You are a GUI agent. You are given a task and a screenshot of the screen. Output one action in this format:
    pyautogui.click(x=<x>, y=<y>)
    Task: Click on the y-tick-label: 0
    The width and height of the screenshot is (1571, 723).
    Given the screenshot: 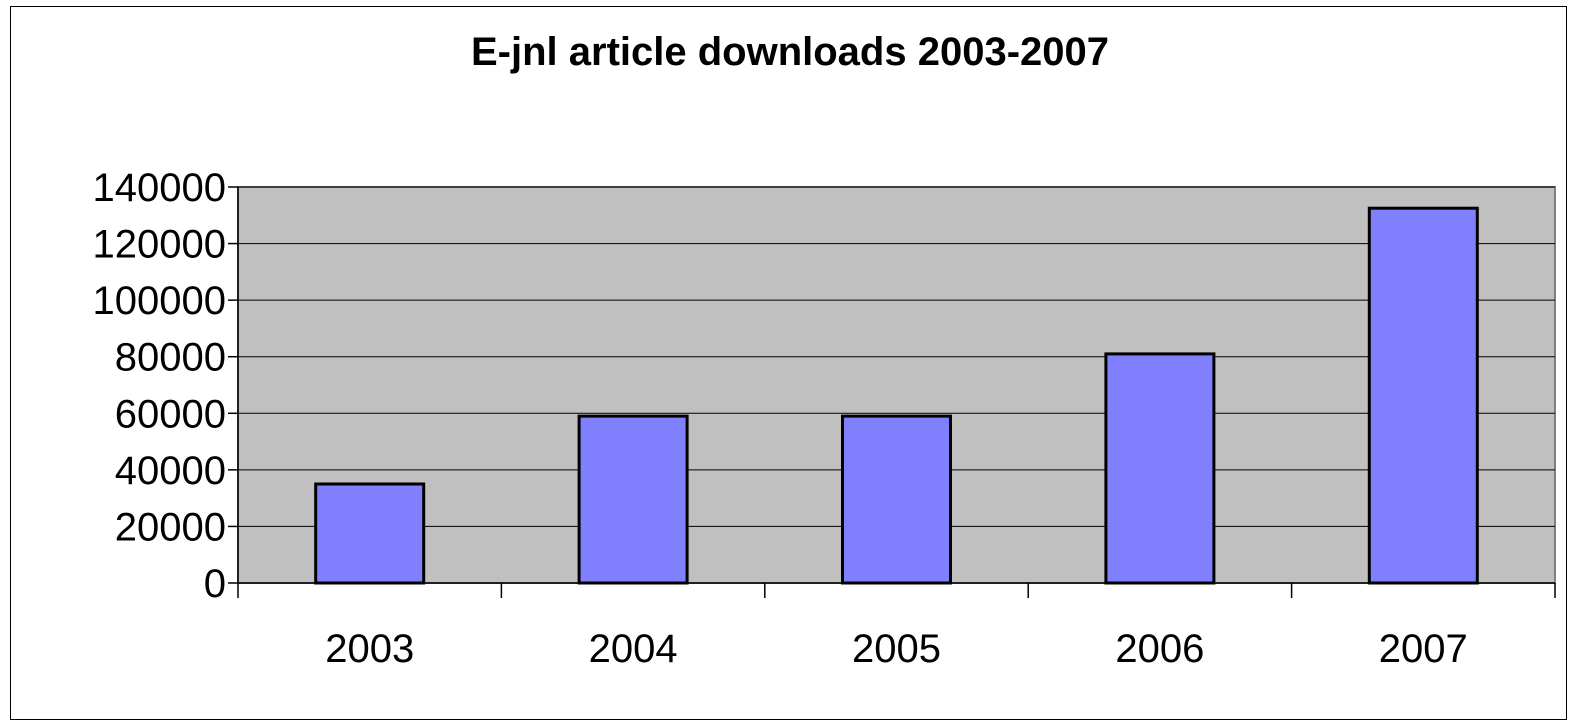 What is the action you would take?
    pyautogui.click(x=215, y=584)
    